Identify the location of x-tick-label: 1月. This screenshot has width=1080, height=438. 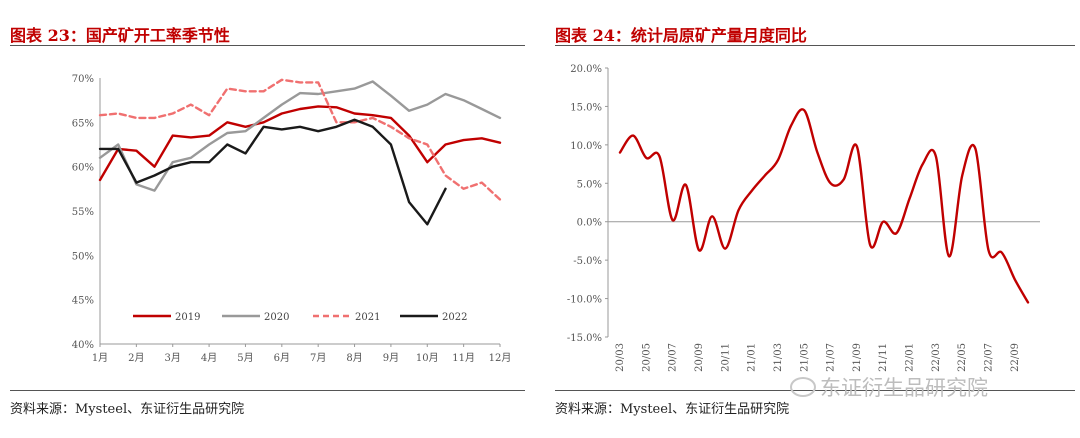
(100, 358).